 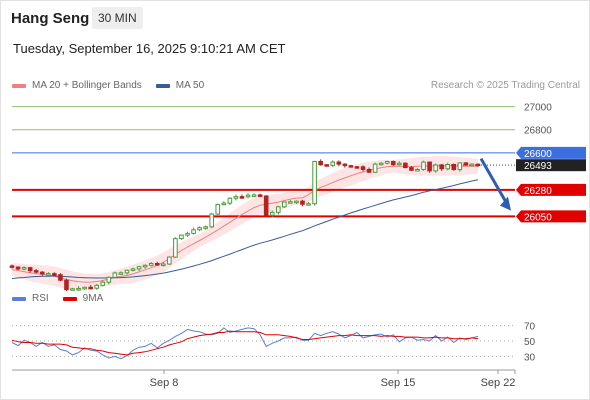 What do you see at coordinates (538, 154) in the screenshot?
I see `y-tick-label-26600: 26600` at bounding box center [538, 154].